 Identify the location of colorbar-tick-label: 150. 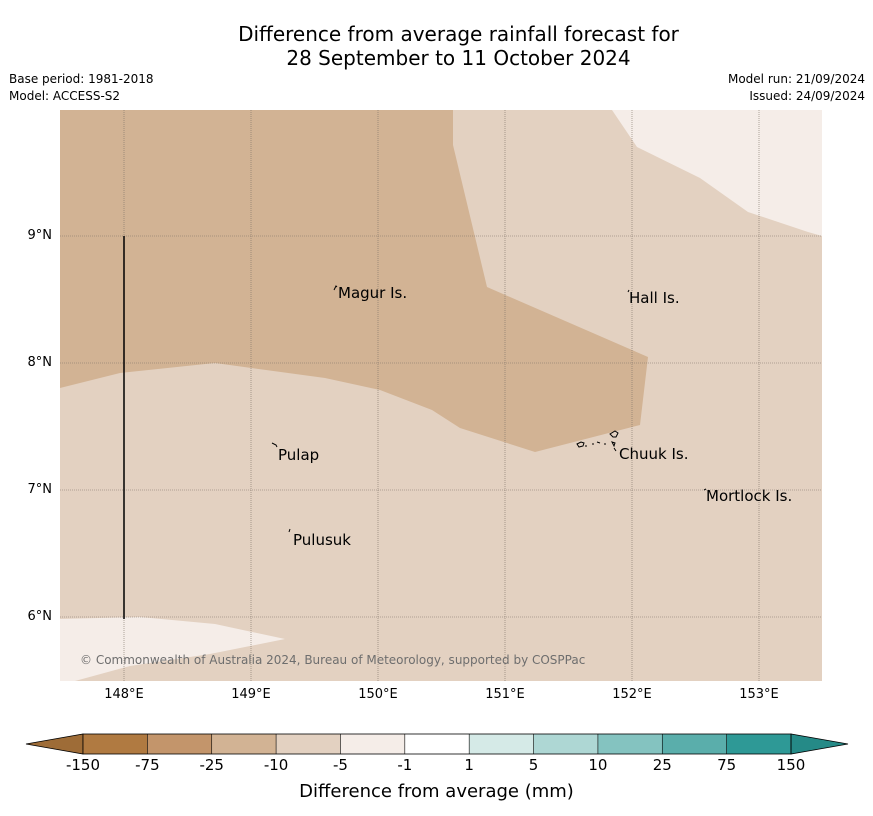
(791, 765).